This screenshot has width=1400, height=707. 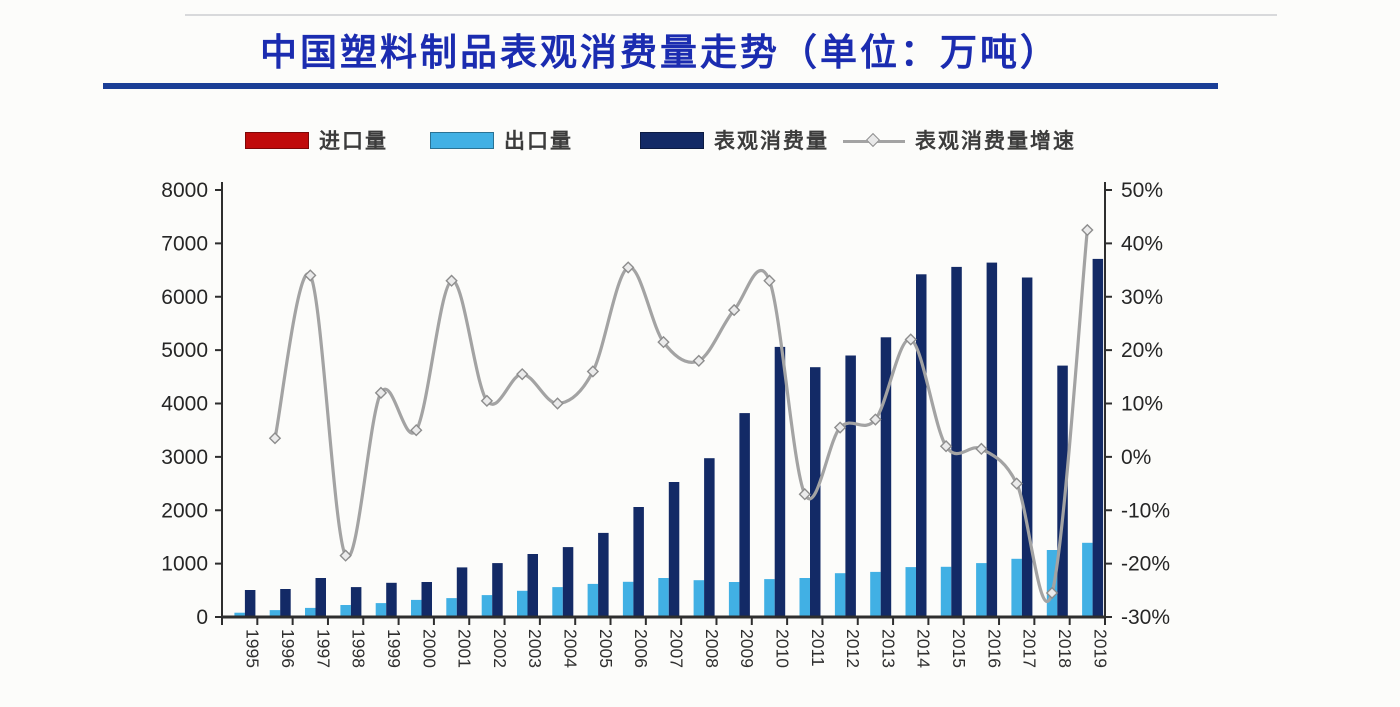 What do you see at coordinates (500, 648) in the screenshot?
I see `x-axis-year-label: 2002` at bounding box center [500, 648].